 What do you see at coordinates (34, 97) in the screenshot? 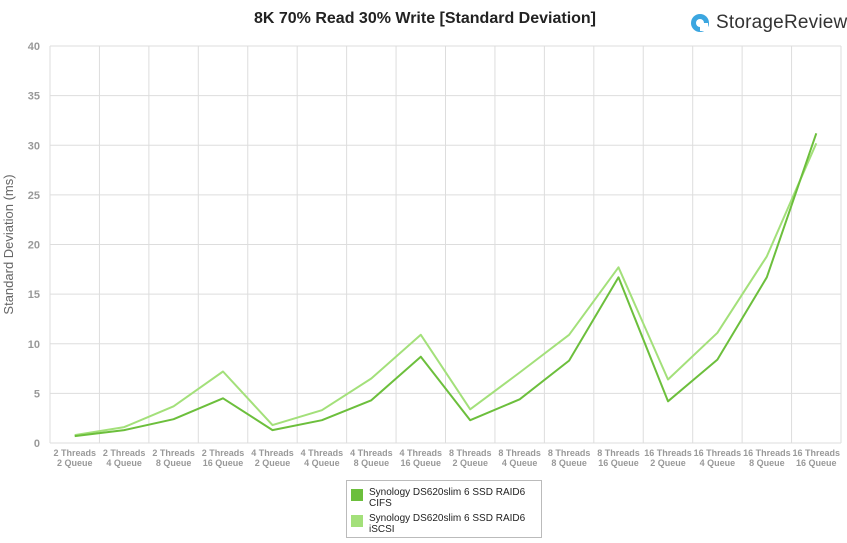
I see `y-tick-label: 35` at bounding box center [34, 97].